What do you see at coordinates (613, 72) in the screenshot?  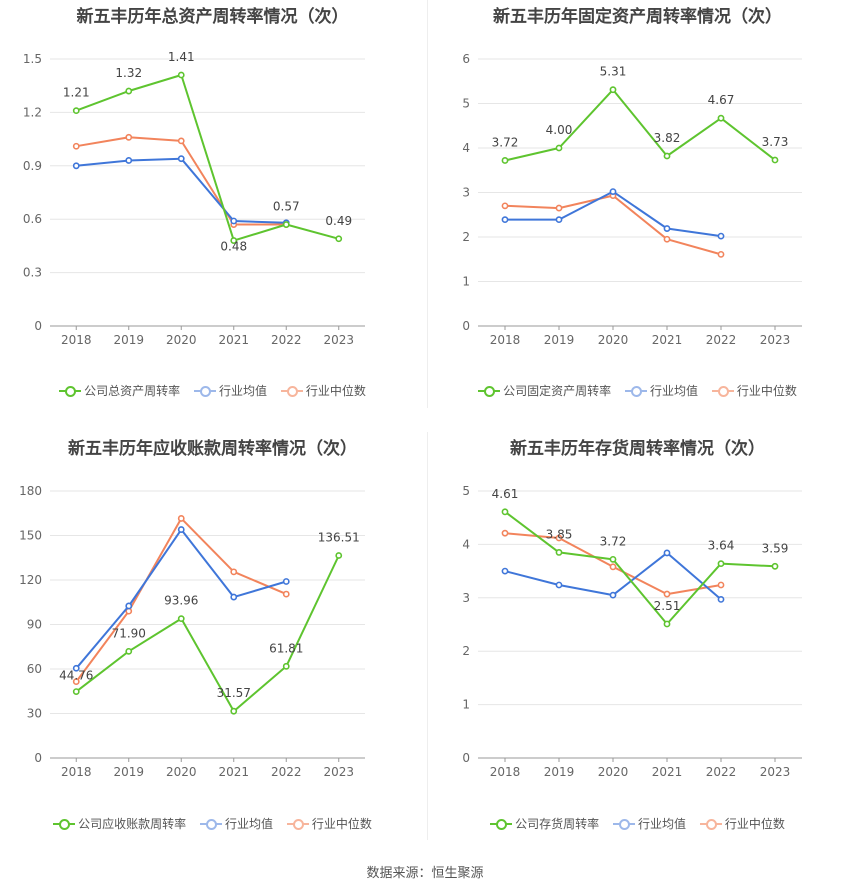 I see `data-label: 5.31` at bounding box center [613, 72].